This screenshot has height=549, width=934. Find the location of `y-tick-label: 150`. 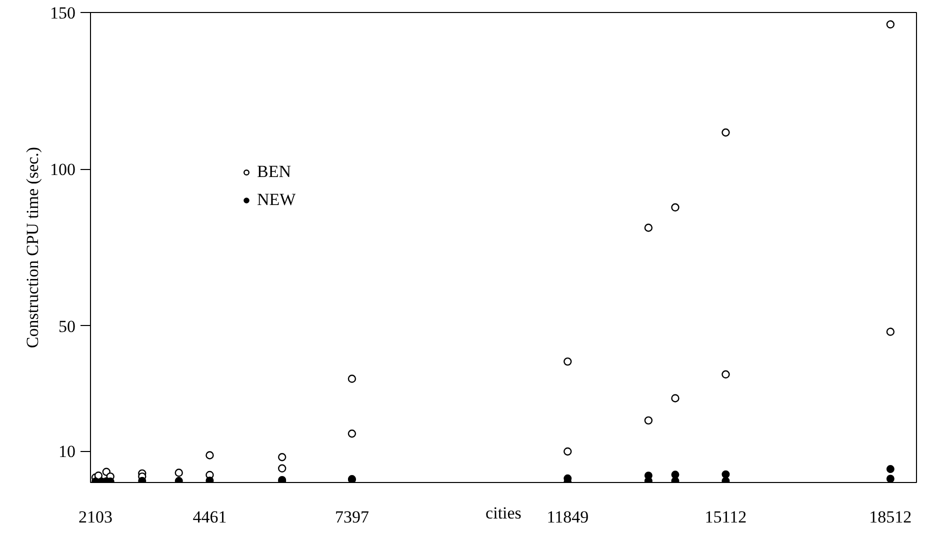

y-tick-label: 150 is located at coordinates (63, 13).